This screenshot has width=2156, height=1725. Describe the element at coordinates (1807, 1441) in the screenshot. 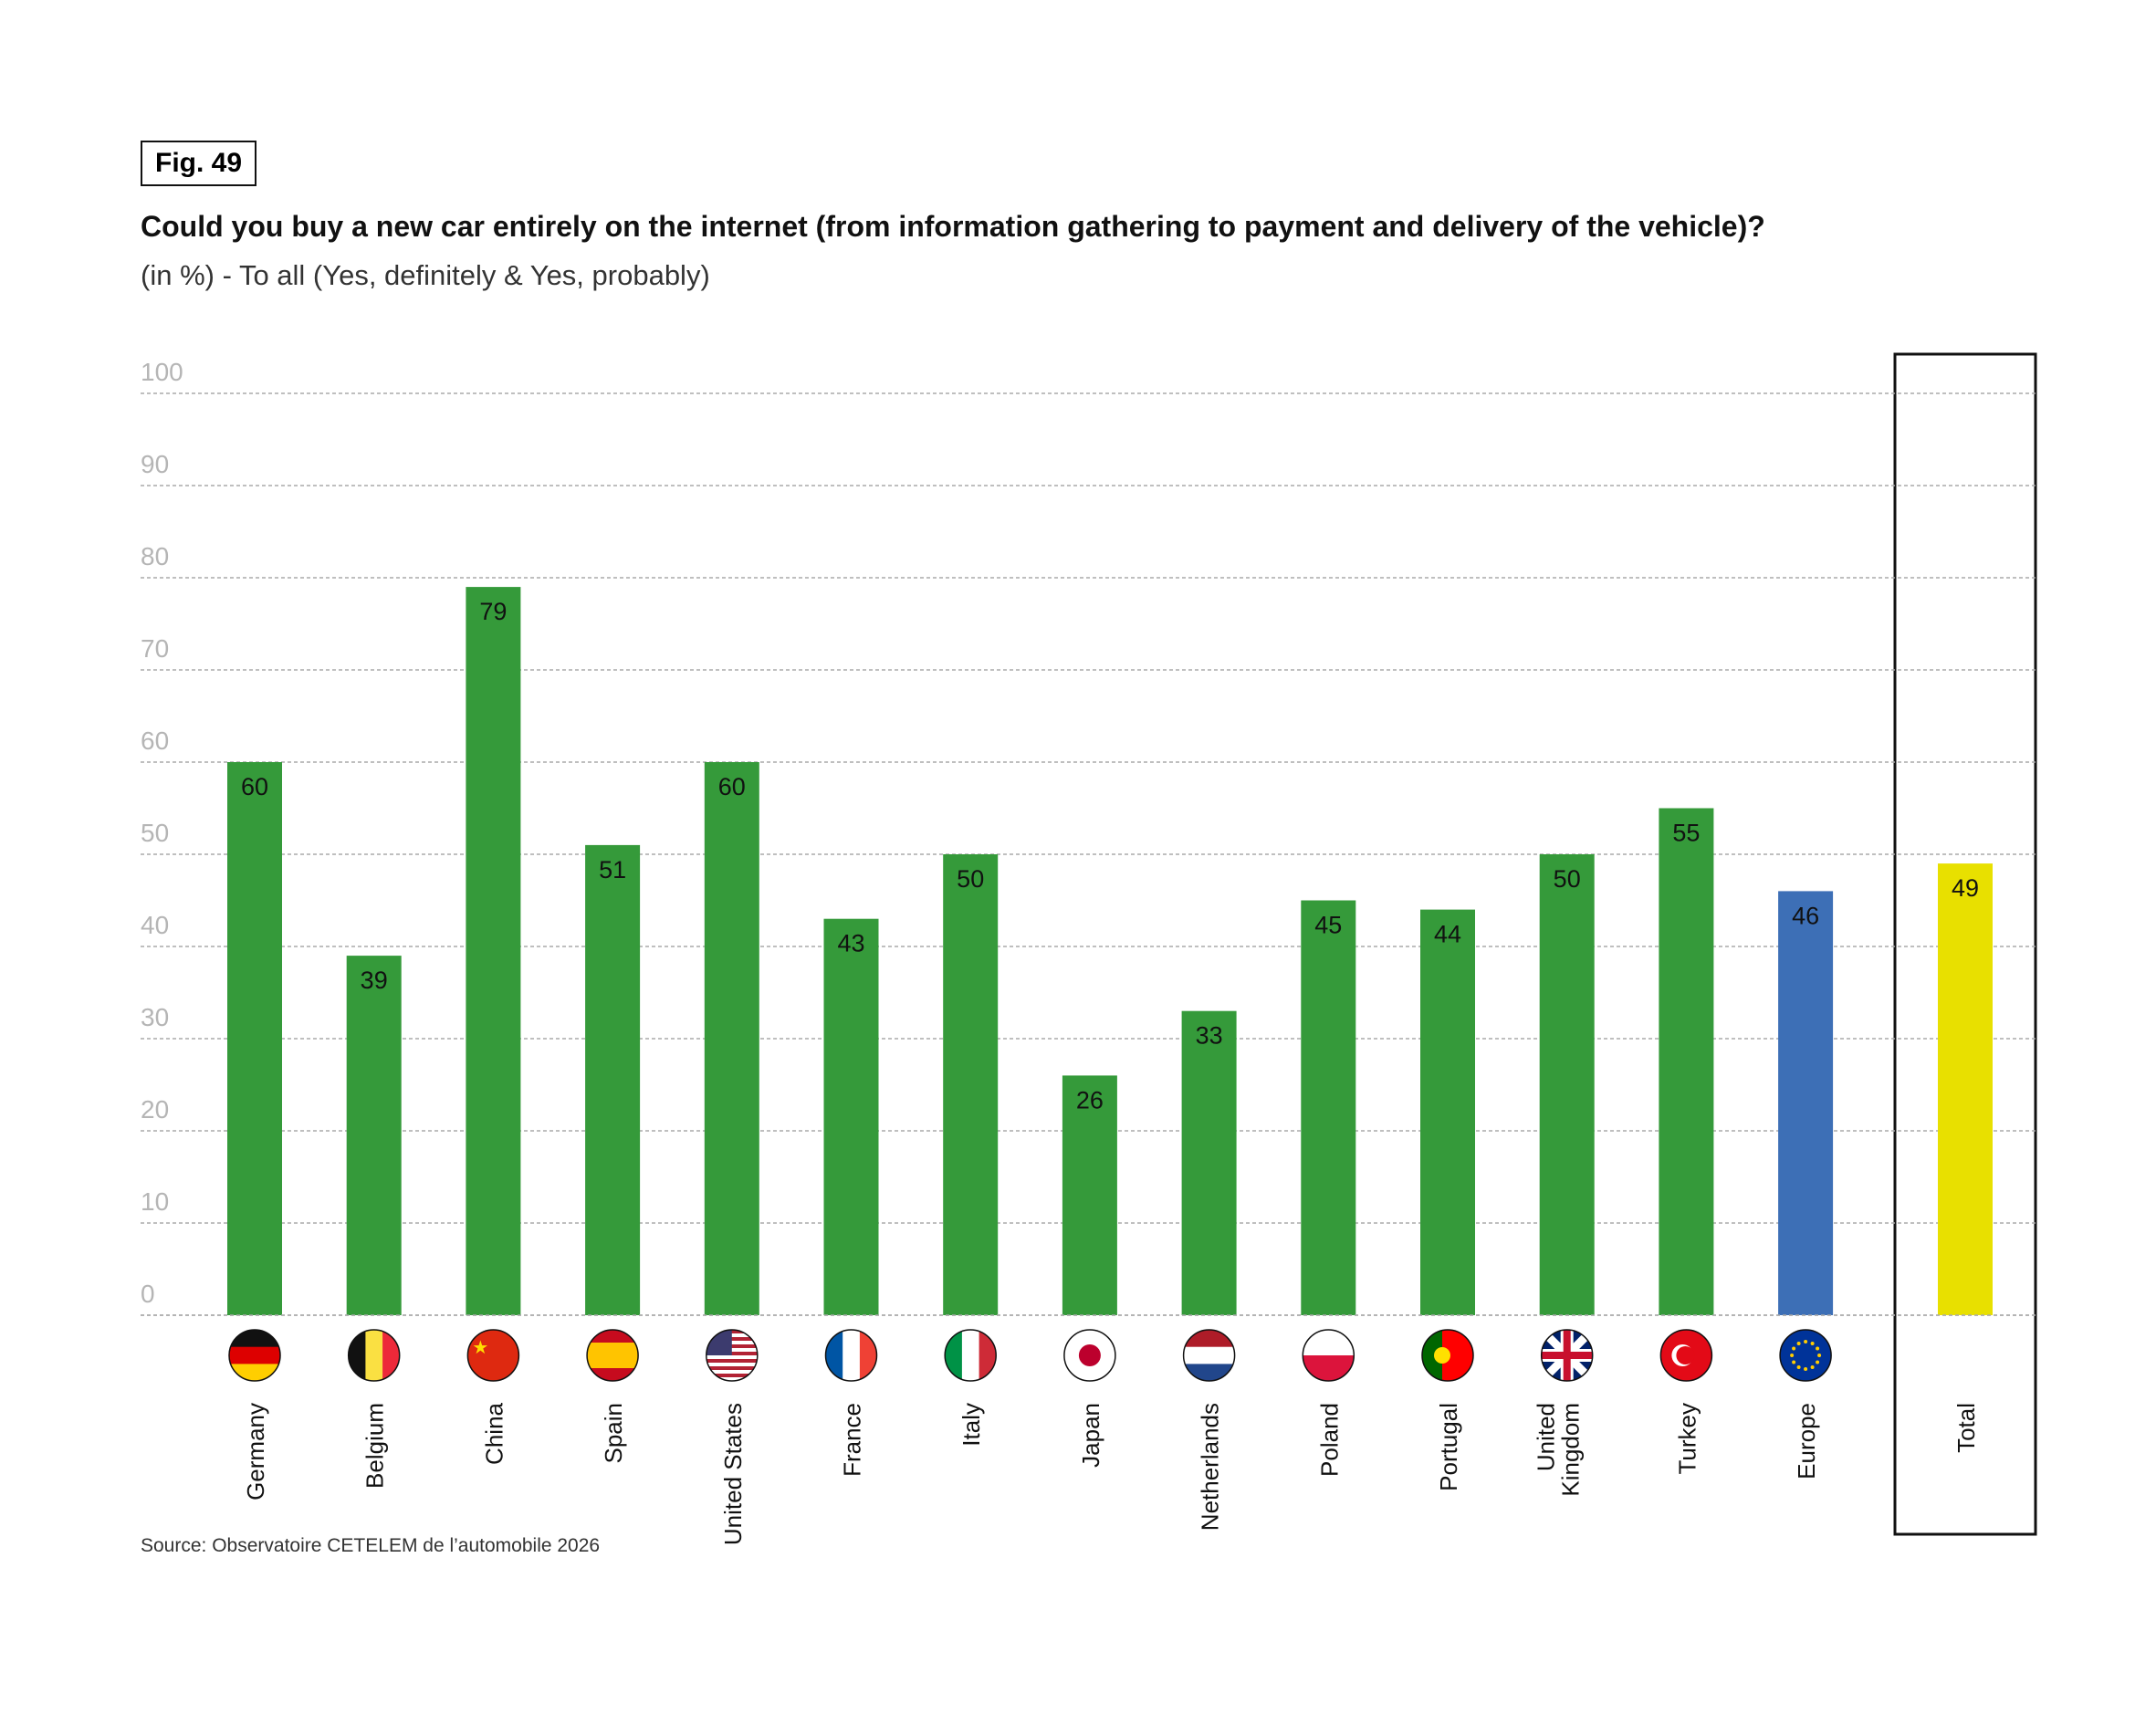

I see `x-tick-label-europe: Europe` at that location.